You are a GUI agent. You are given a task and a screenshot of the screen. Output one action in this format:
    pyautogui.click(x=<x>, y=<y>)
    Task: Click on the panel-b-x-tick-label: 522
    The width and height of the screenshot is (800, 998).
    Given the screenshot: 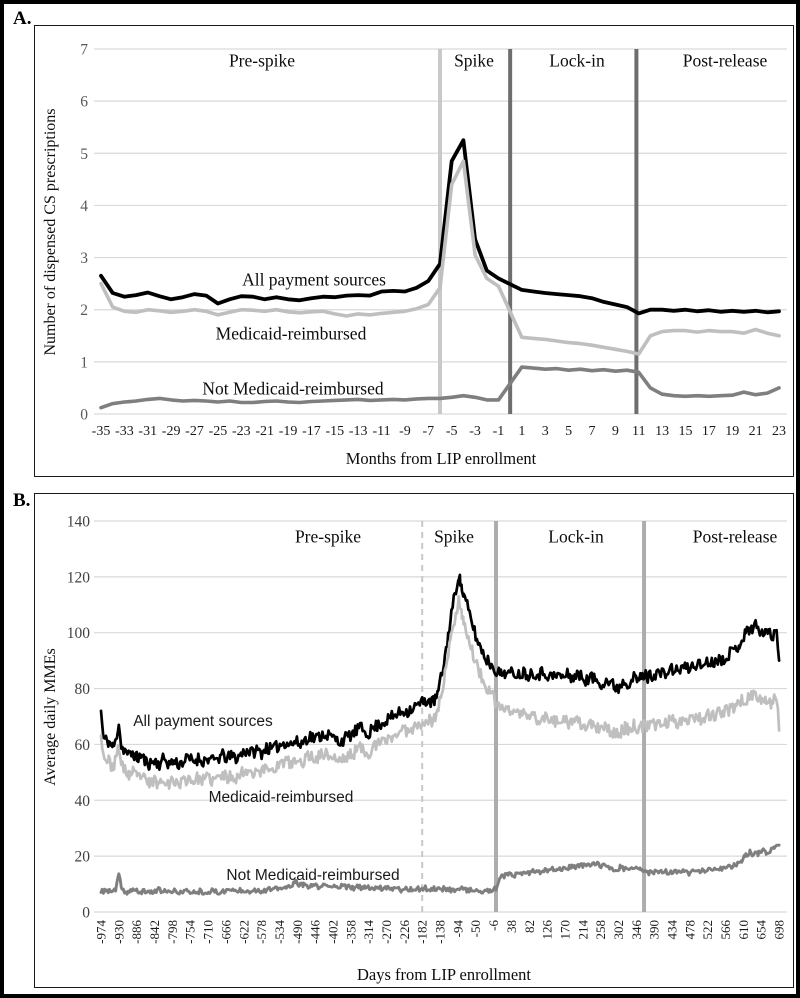 What is the action you would take?
    pyautogui.click(x=707, y=930)
    